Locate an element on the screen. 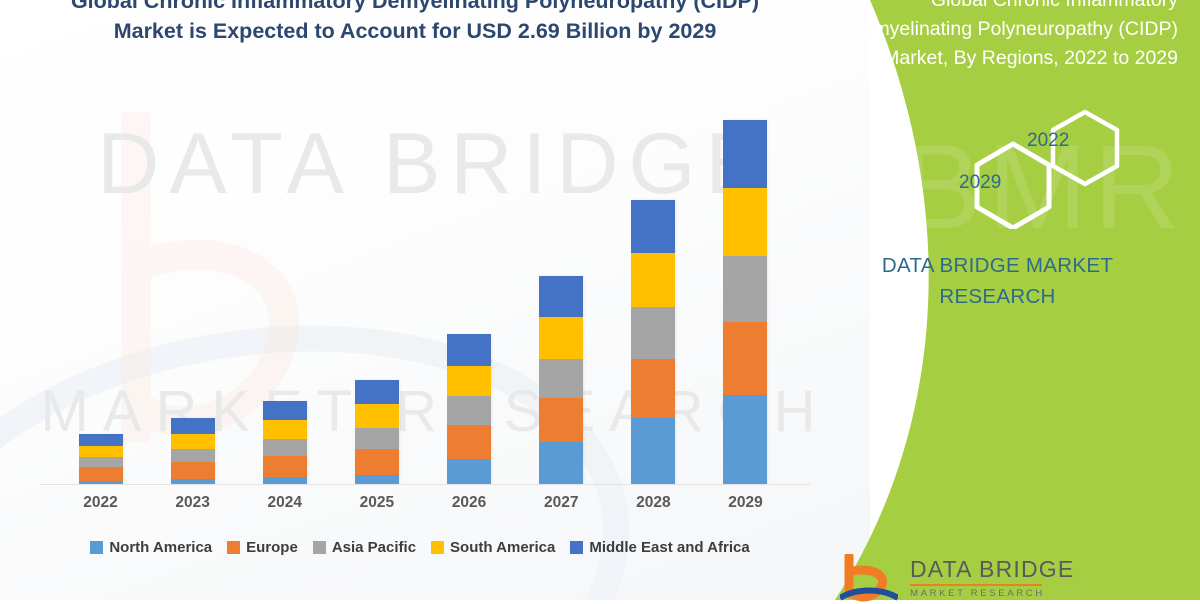  logo-text: DATA BRIDGE MARKET RESEARCH is located at coordinates (992, 577).